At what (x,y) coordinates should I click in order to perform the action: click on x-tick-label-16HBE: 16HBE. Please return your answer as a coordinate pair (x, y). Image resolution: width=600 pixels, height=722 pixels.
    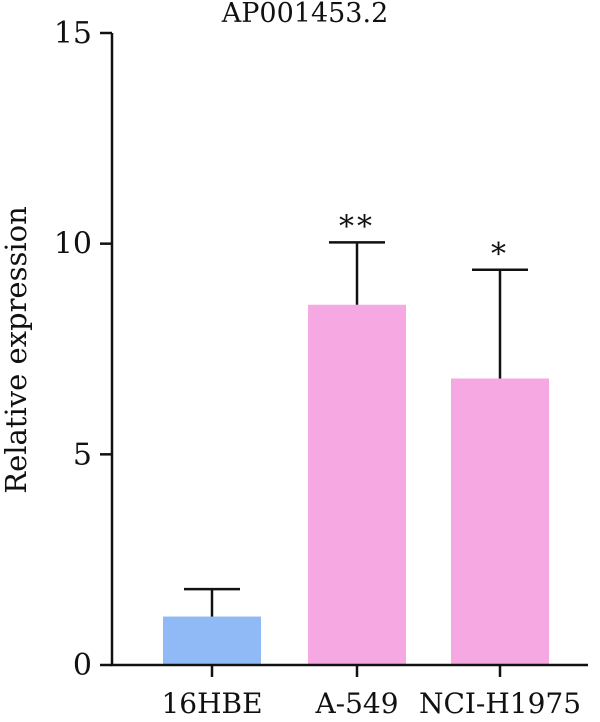
    Looking at the image, I should click on (211, 703).